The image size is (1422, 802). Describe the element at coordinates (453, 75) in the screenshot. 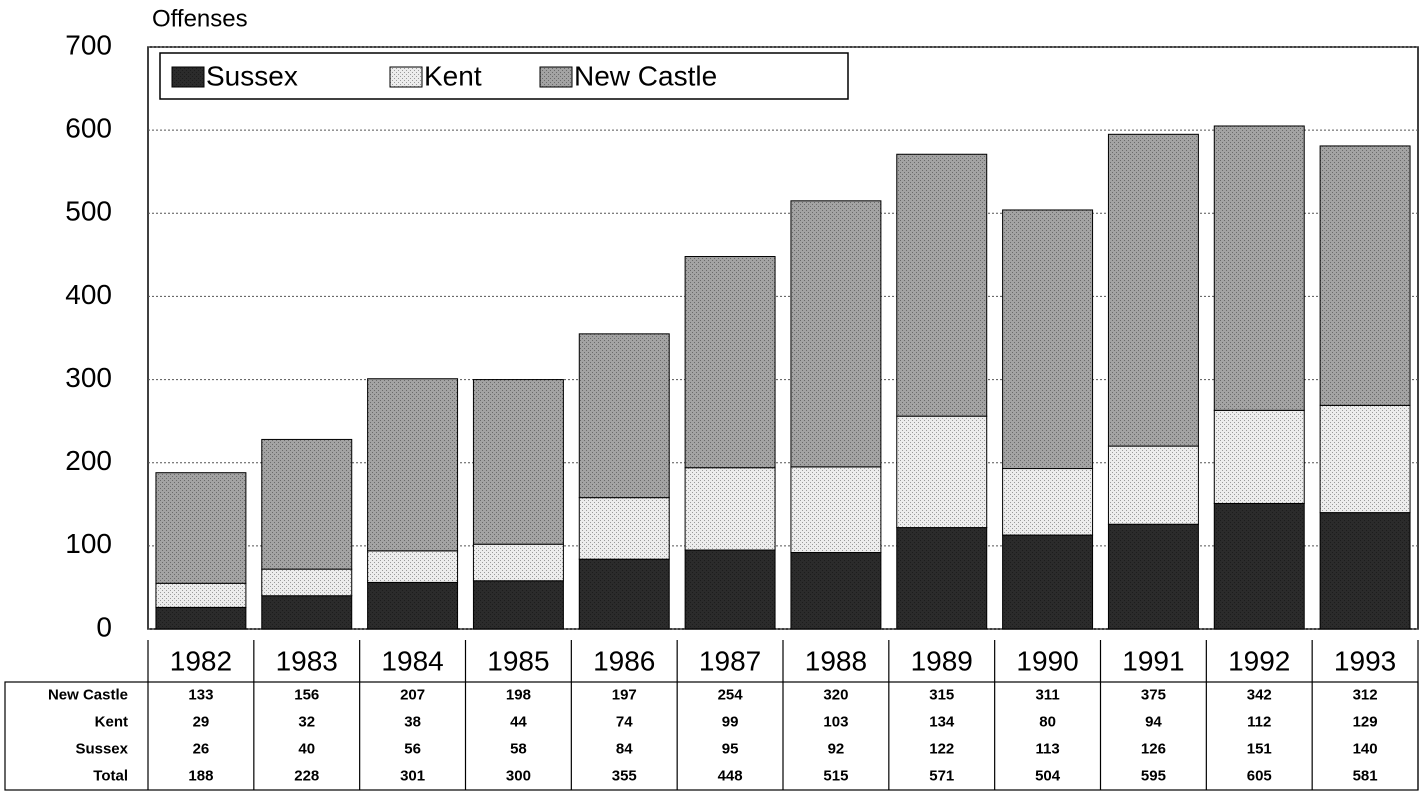

I see `legend-label: Kent` at that location.